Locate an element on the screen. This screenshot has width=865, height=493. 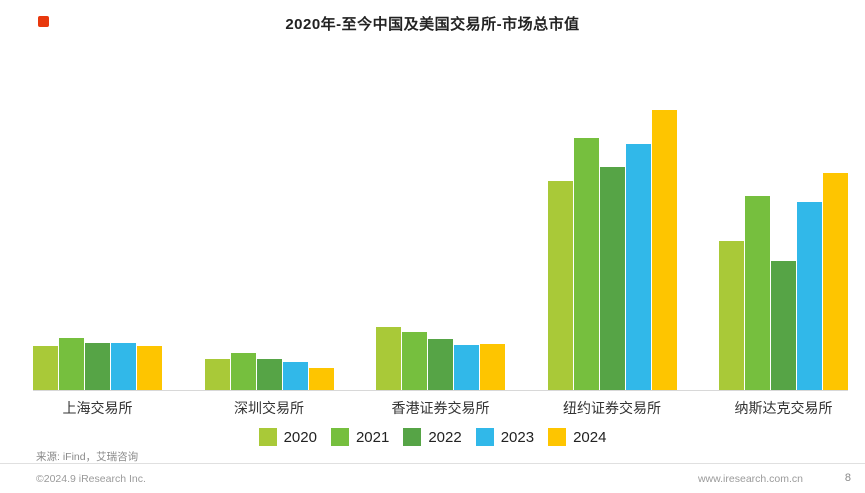
footer-divider is located at coordinates (432, 463).